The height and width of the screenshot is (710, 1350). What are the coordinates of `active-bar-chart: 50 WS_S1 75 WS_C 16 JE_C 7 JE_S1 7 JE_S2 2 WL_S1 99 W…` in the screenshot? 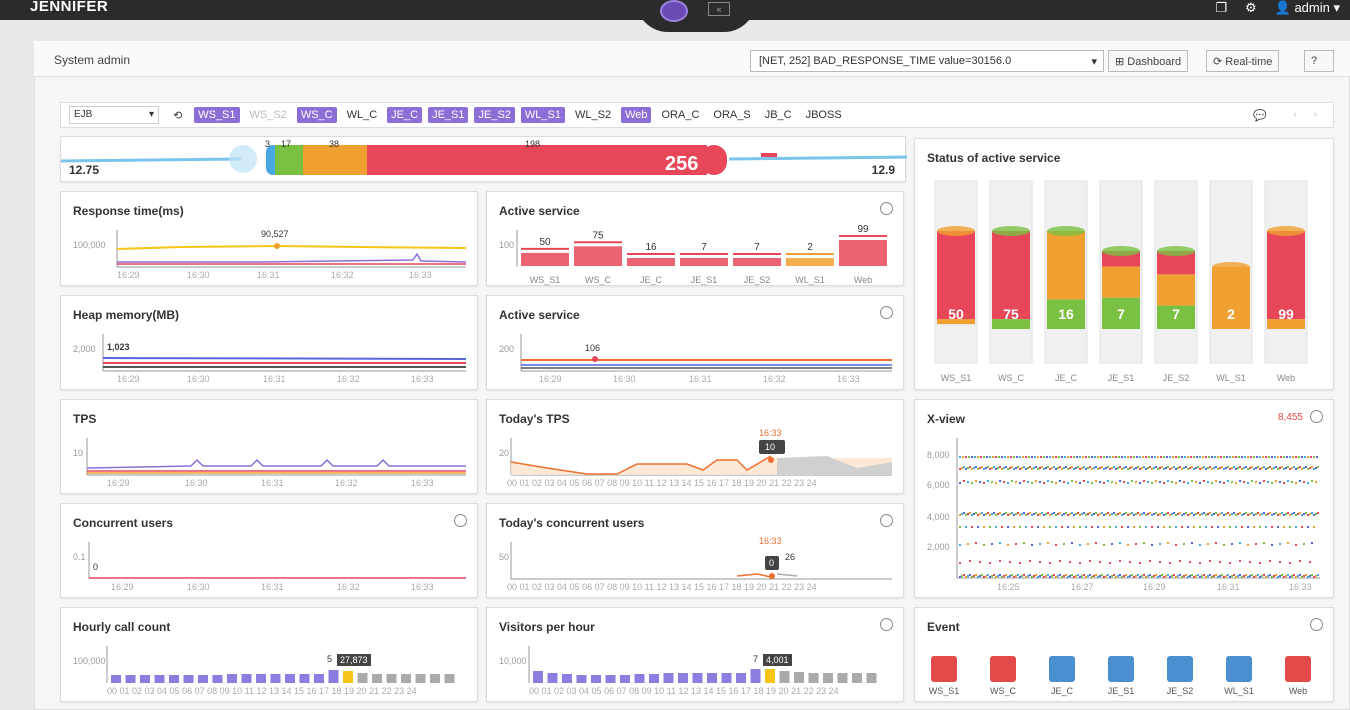 It's located at (696, 239).